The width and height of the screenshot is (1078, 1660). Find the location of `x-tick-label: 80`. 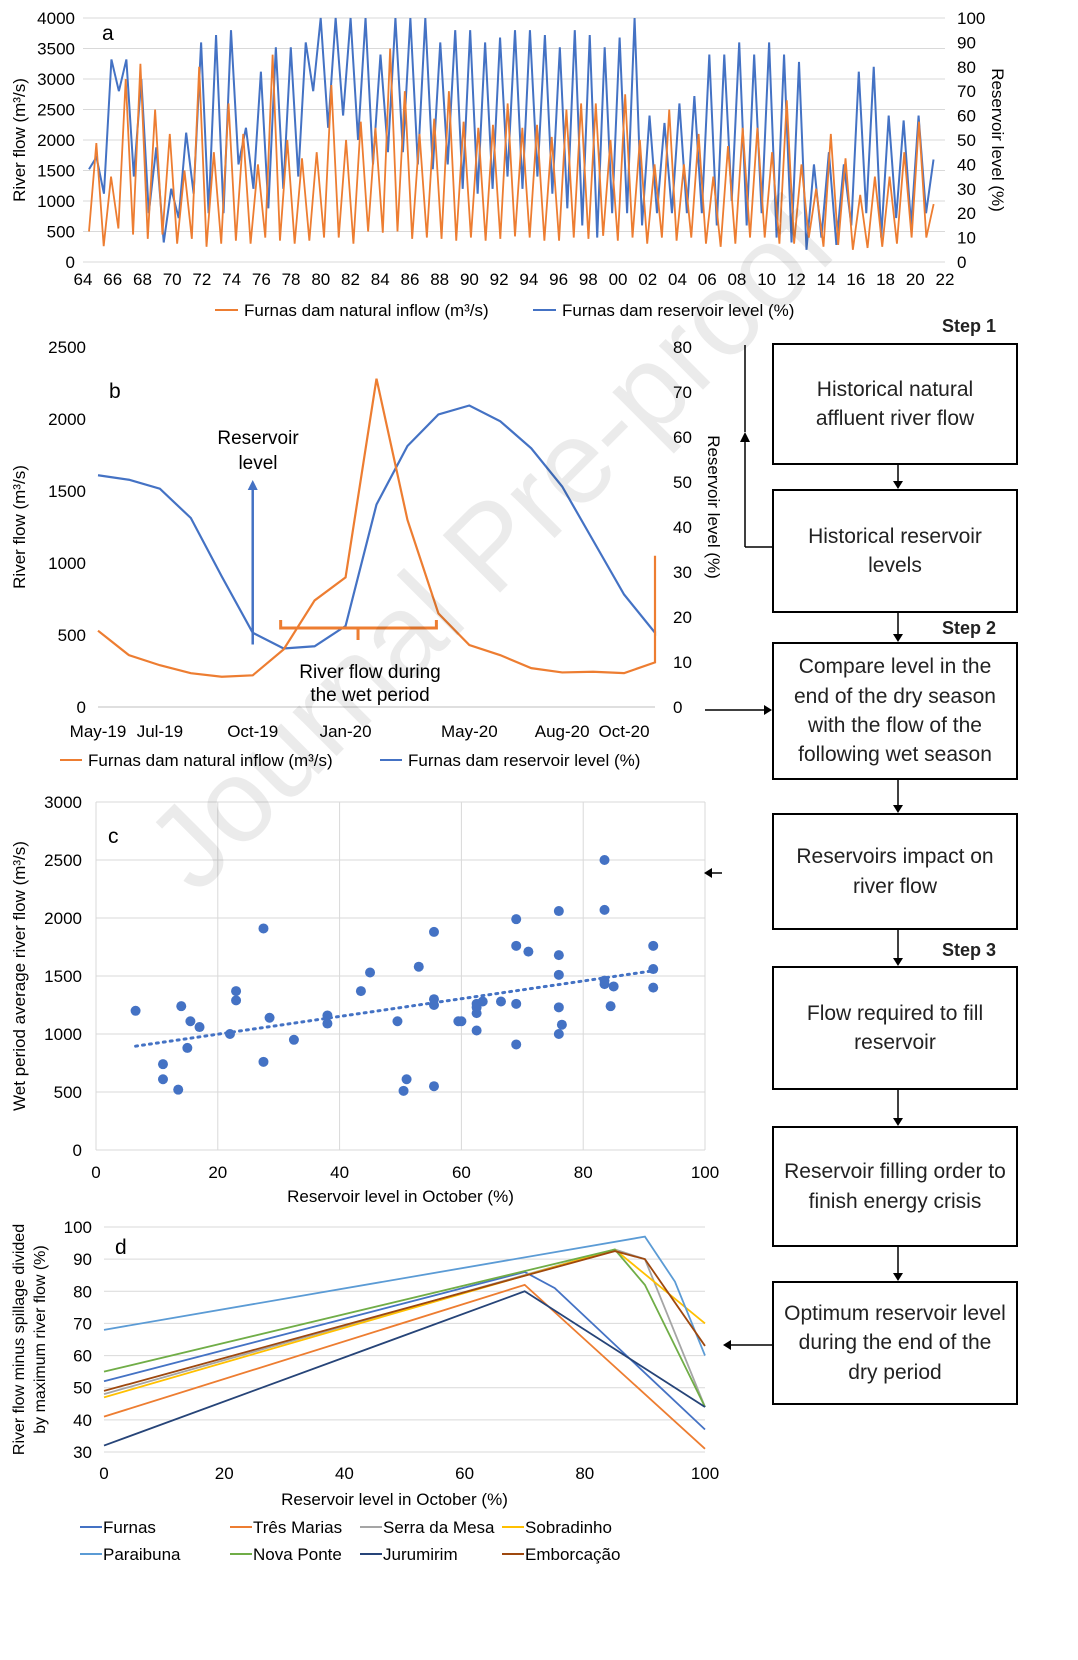

x-tick-label: 80 is located at coordinates (584, 1473).